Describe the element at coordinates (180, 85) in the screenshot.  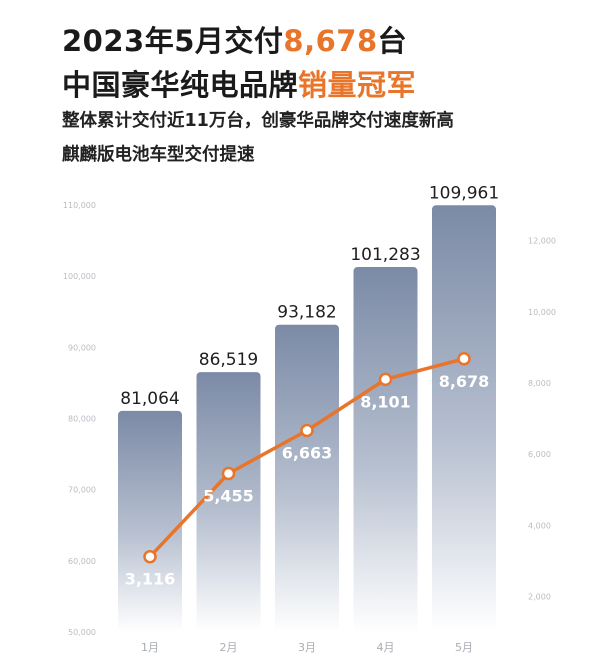
I see `headline-brand-text: 中国豪华纯电品牌` at that location.